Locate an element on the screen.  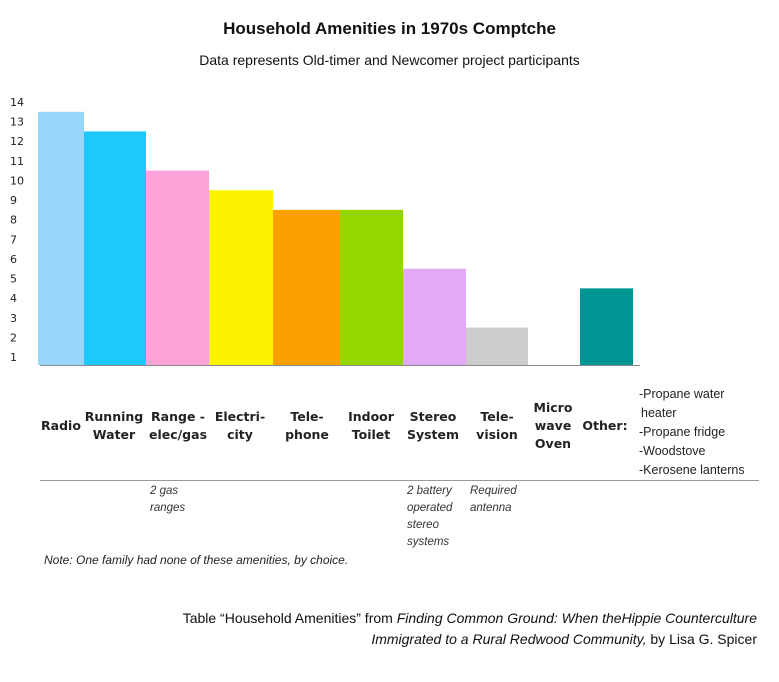
x-tick-label: Other: is located at coordinates (604, 425).